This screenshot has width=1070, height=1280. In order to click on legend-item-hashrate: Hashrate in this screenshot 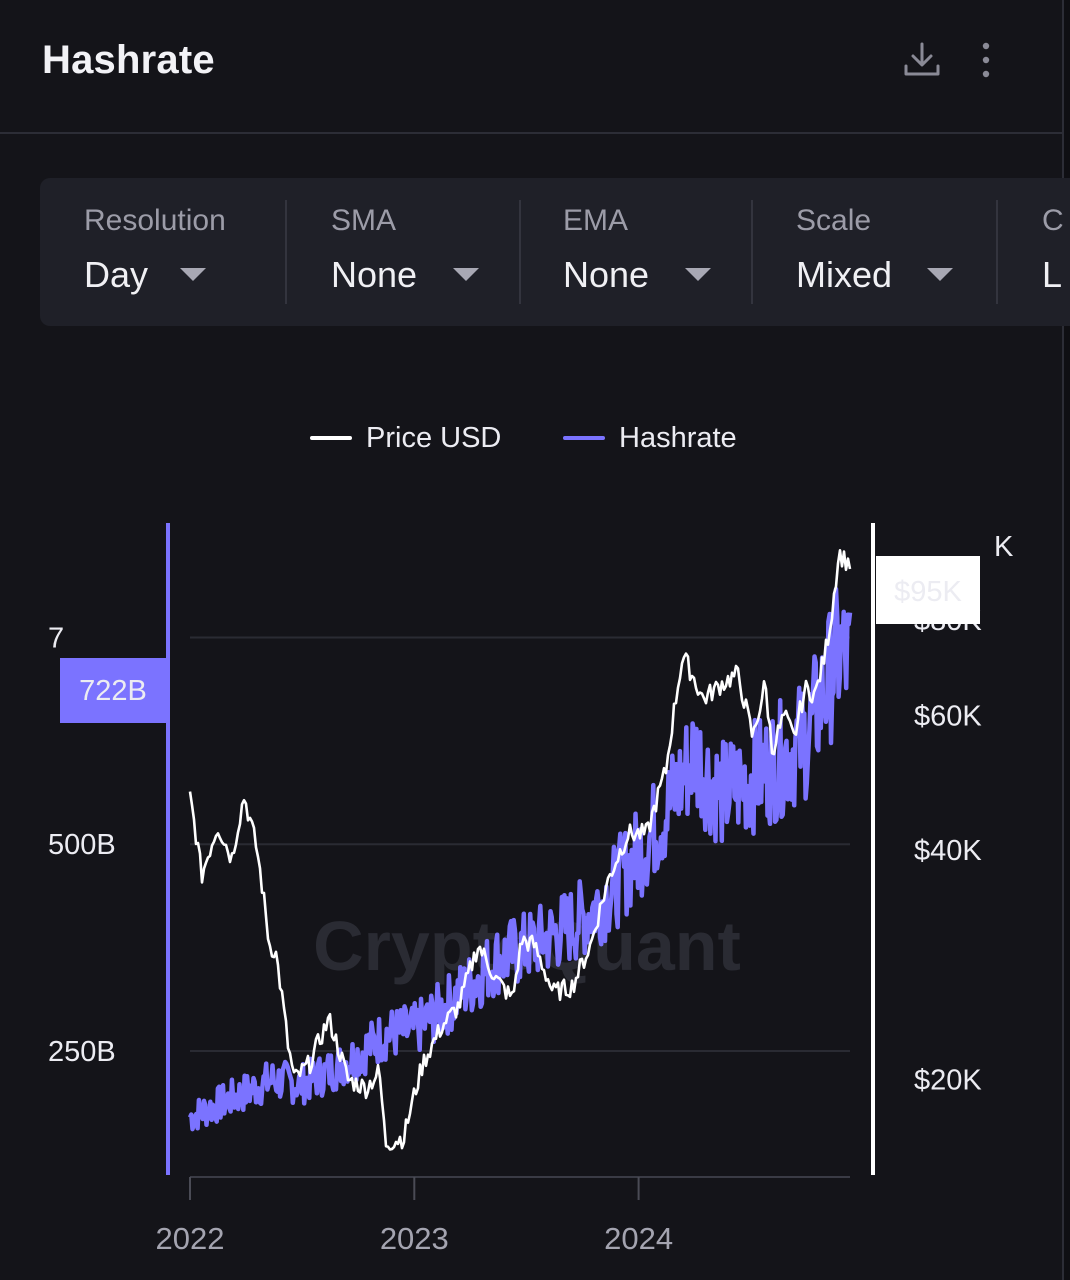, I will do `click(650, 438)`.